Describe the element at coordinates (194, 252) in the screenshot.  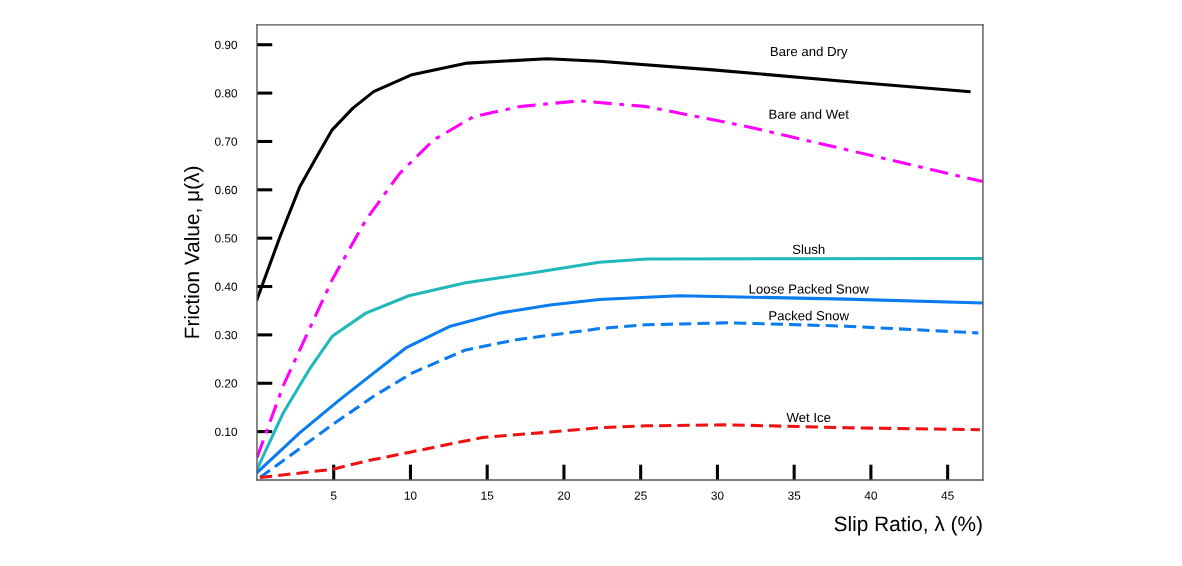
I see `y-axis-title: Friction Value, μ(λ)` at that location.